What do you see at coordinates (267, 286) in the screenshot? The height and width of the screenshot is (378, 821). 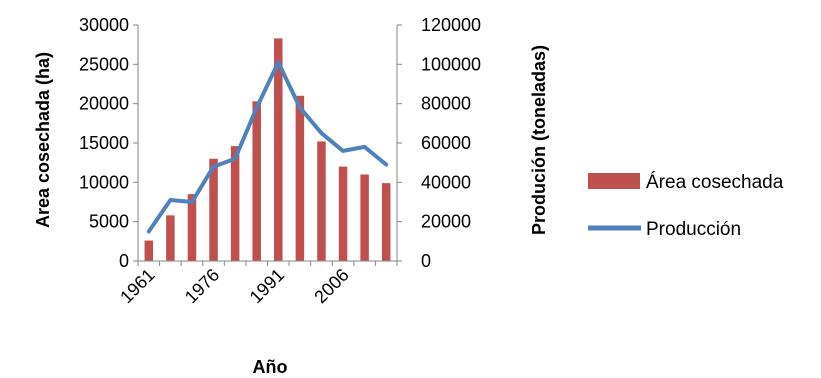 I see `x-tick-label: 1991` at bounding box center [267, 286].